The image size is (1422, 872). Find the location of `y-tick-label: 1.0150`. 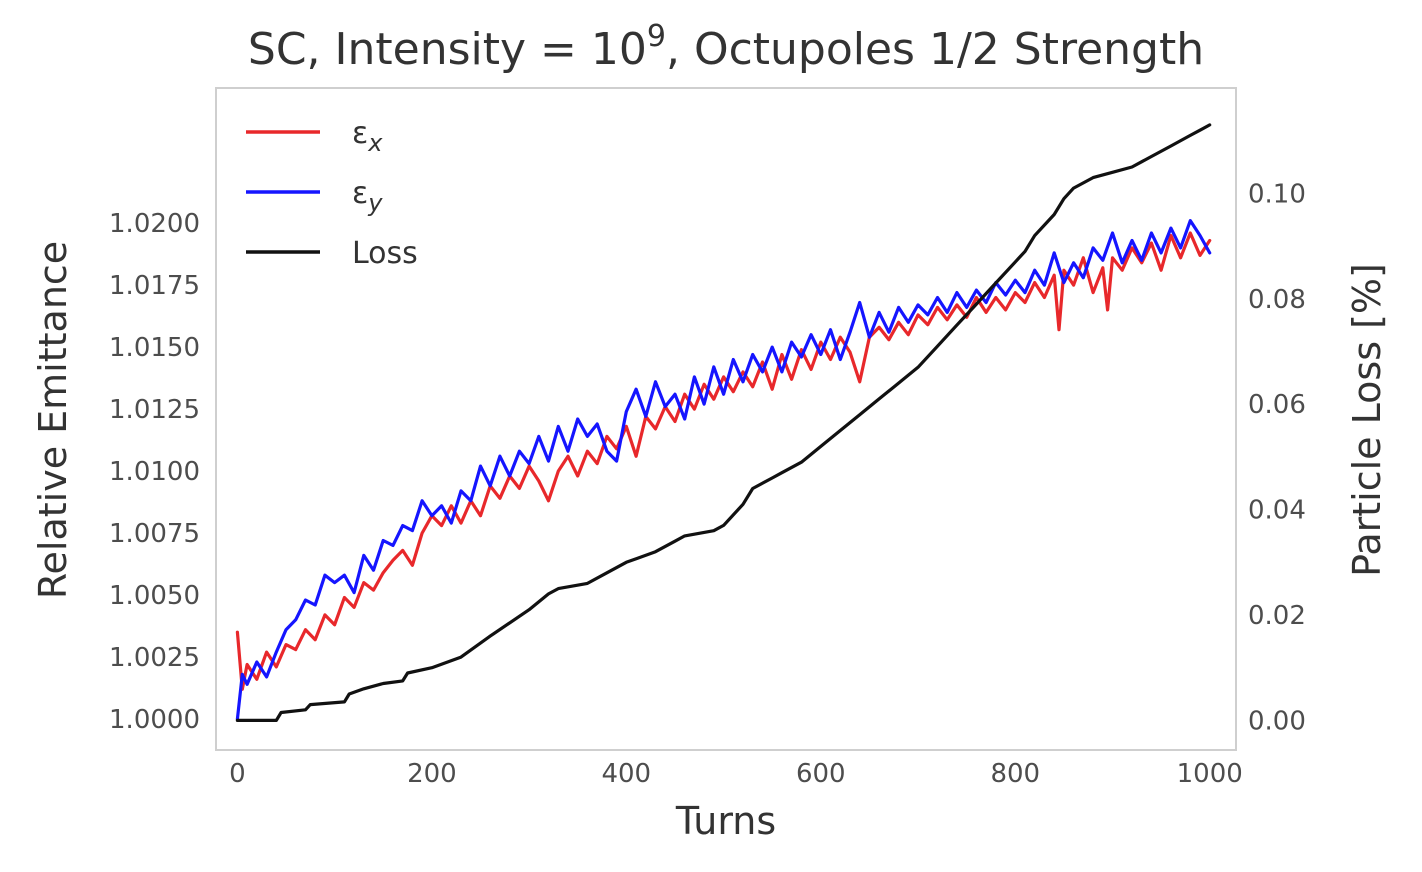

y-tick-label: 1.0150 is located at coordinates (154, 348).